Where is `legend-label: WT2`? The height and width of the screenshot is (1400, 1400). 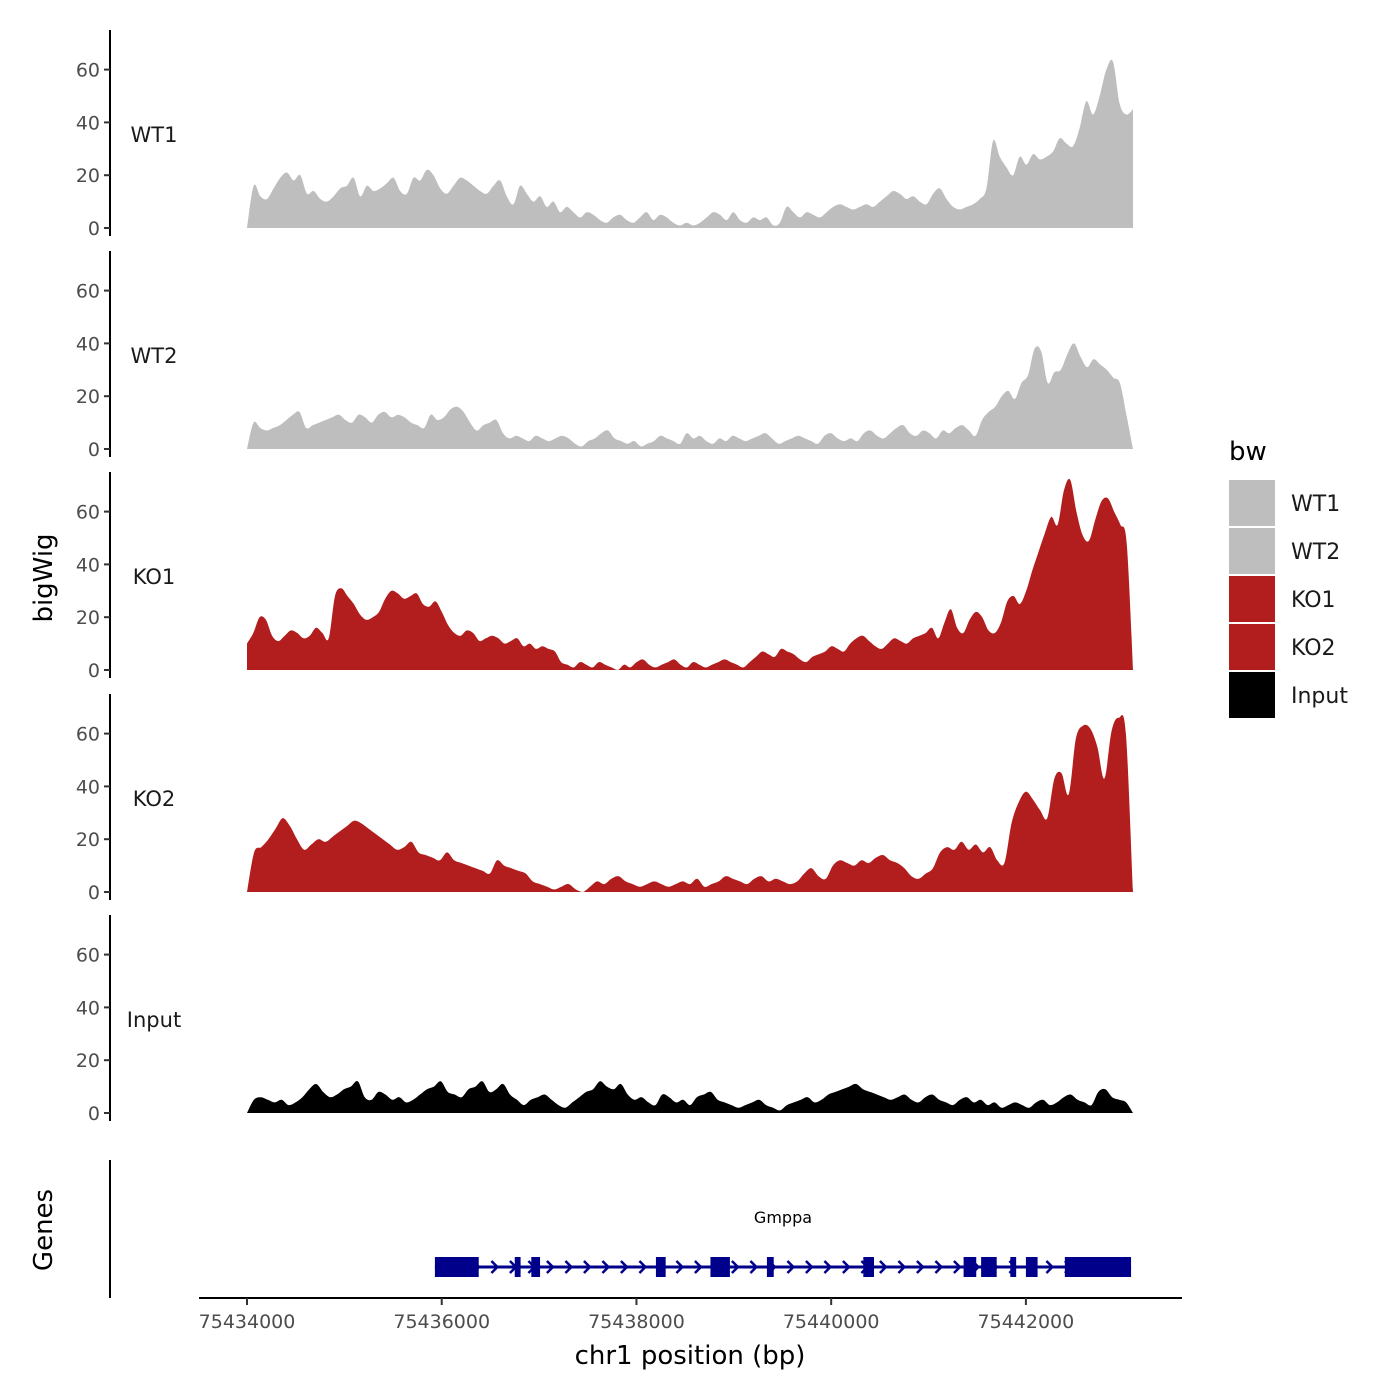 legend-label: WT2 is located at coordinates (1315, 552).